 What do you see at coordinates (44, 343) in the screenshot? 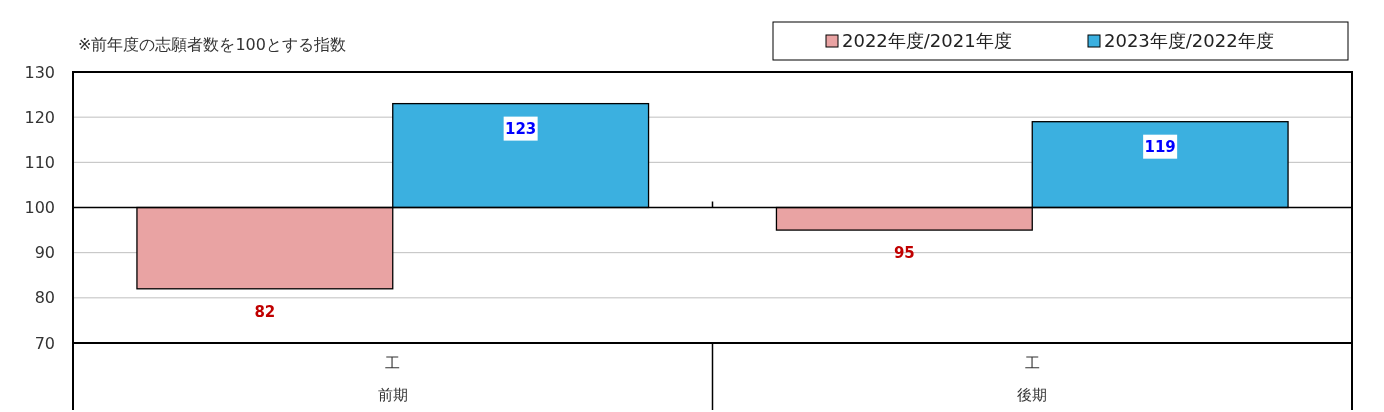
I see `y-tick-label: 70` at bounding box center [44, 343].